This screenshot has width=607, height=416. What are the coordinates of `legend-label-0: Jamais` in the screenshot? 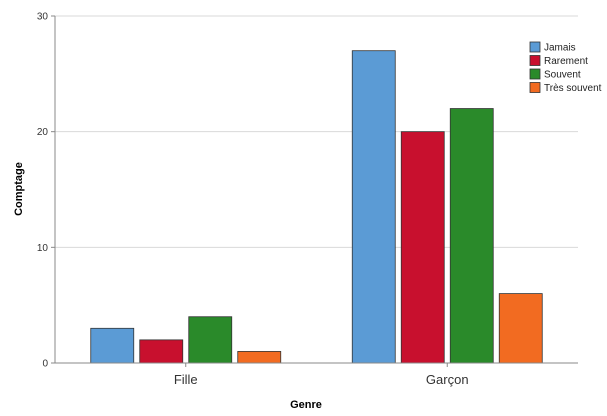 It's located at (560, 48).